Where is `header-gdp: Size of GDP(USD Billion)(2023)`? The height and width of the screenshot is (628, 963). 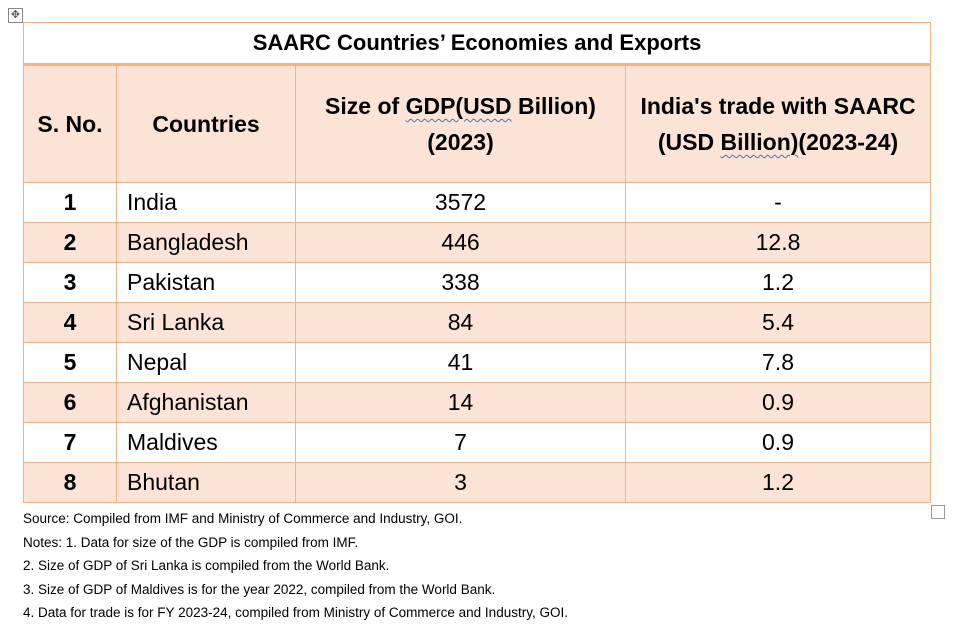
header-gdp: Size of GDP(USD Billion)(2023) is located at coordinates (460, 123).